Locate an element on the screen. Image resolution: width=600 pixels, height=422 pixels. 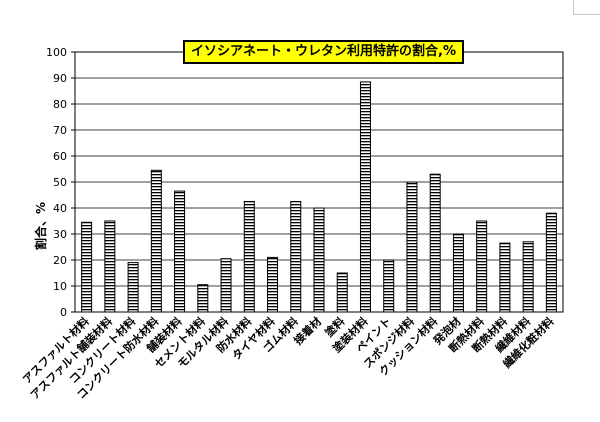
y-axis-label: 割合、% is located at coordinates (41, 226).